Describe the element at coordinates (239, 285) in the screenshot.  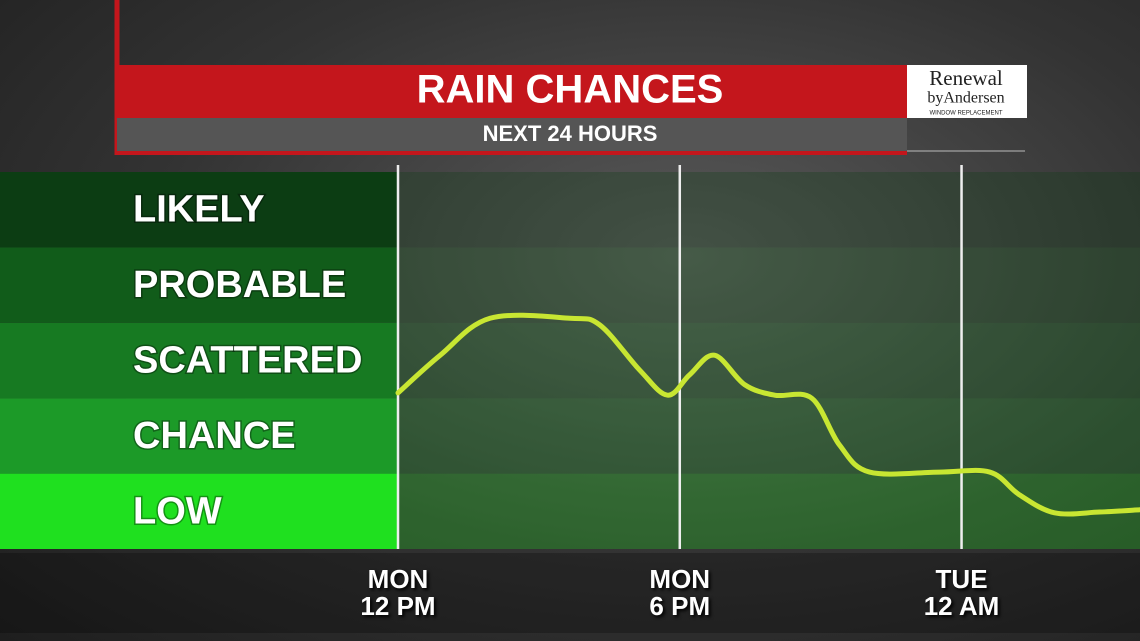
I see `y-tick-label: PROBABLE` at that location.